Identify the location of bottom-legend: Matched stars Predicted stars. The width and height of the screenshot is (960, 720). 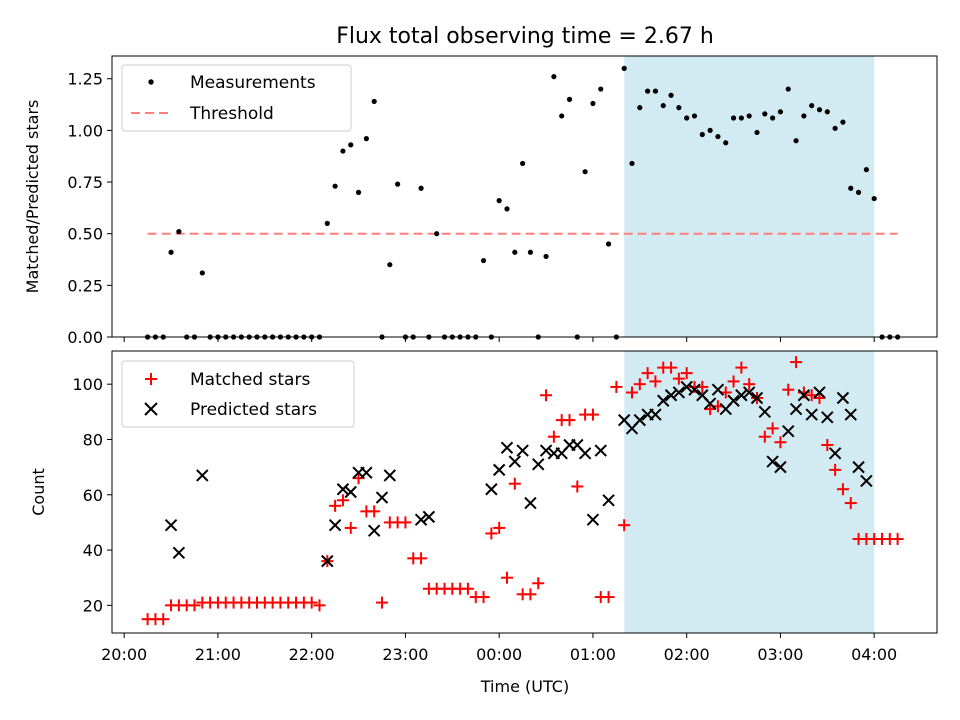
(238, 394).